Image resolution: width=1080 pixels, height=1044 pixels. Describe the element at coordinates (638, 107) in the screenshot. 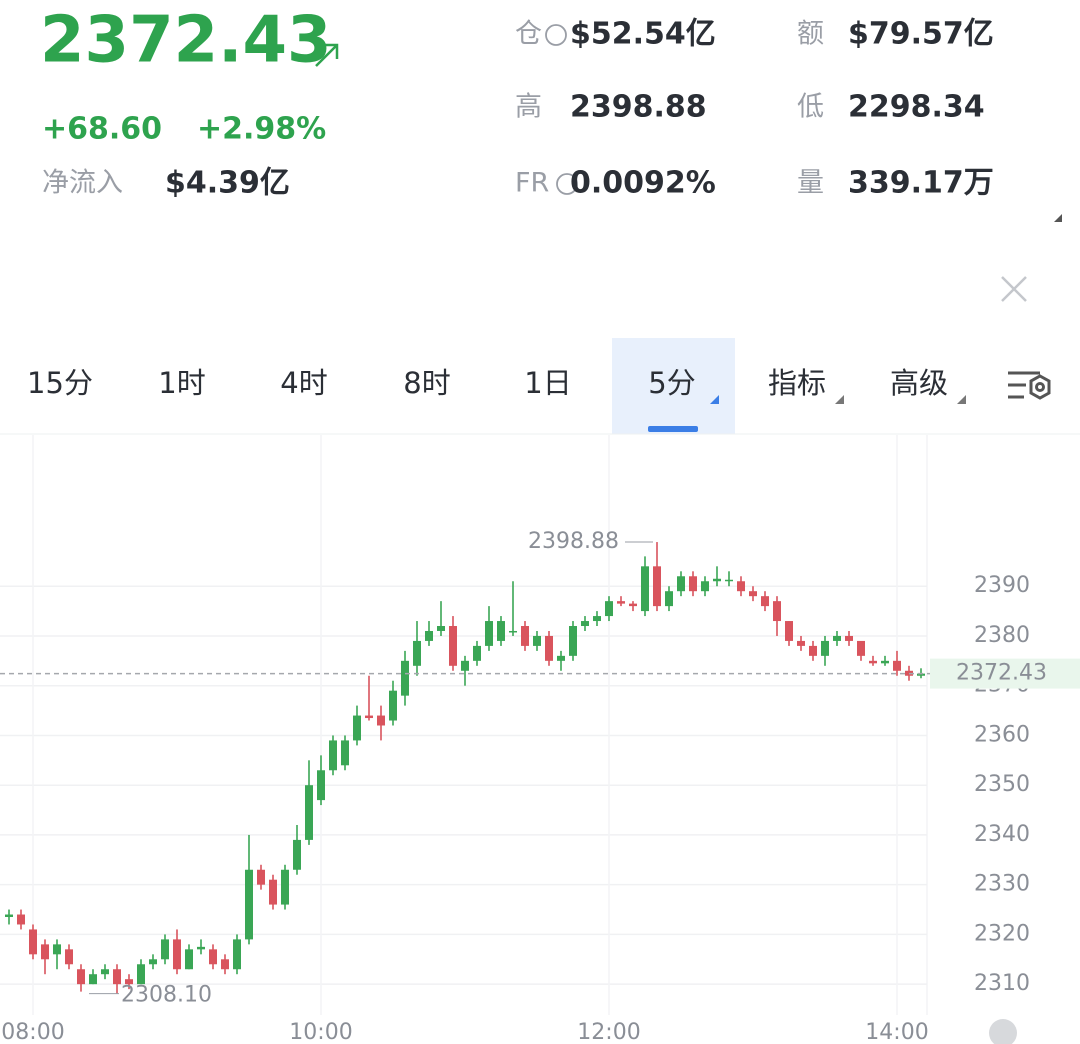

I see `stat-value: 2398.88` at that location.